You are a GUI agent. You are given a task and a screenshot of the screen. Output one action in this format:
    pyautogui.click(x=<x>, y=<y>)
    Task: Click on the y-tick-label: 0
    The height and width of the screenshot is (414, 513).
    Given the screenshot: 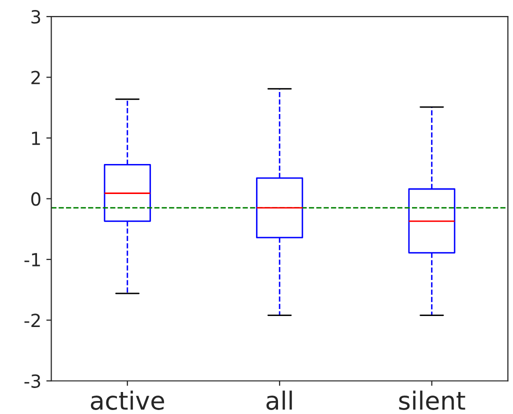 What is the action you would take?
    pyautogui.click(x=35, y=199)
    